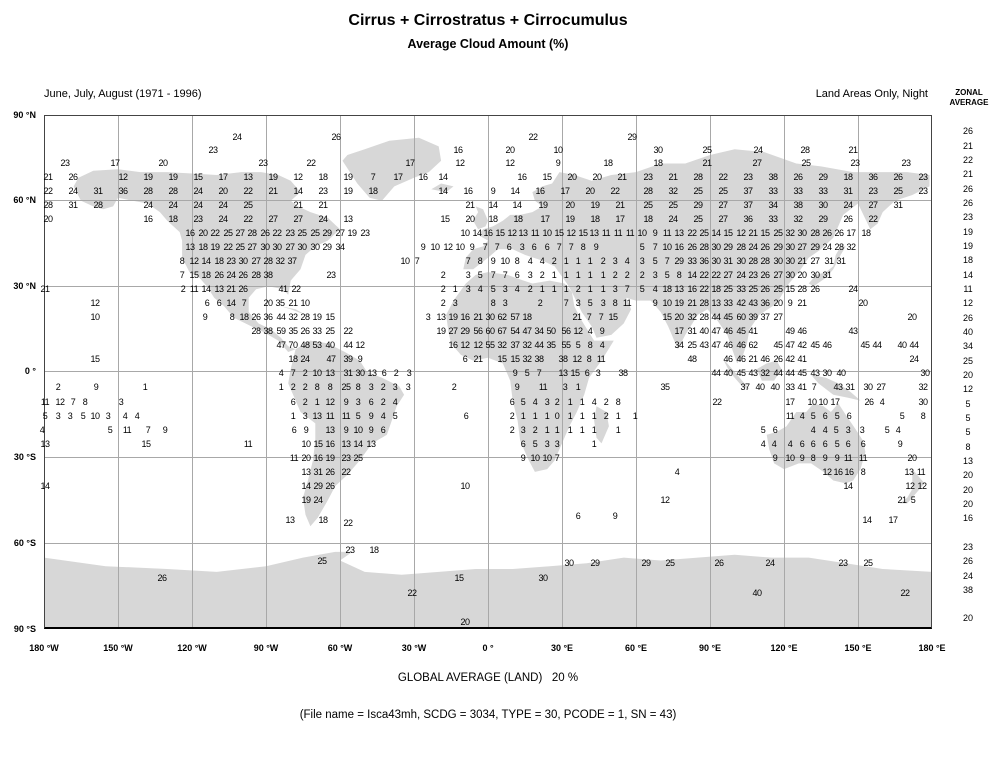 The image size is (998, 760). Describe the element at coordinates (24, 629) in the screenshot. I see `latitude-tick-label: 90 °S` at that location.